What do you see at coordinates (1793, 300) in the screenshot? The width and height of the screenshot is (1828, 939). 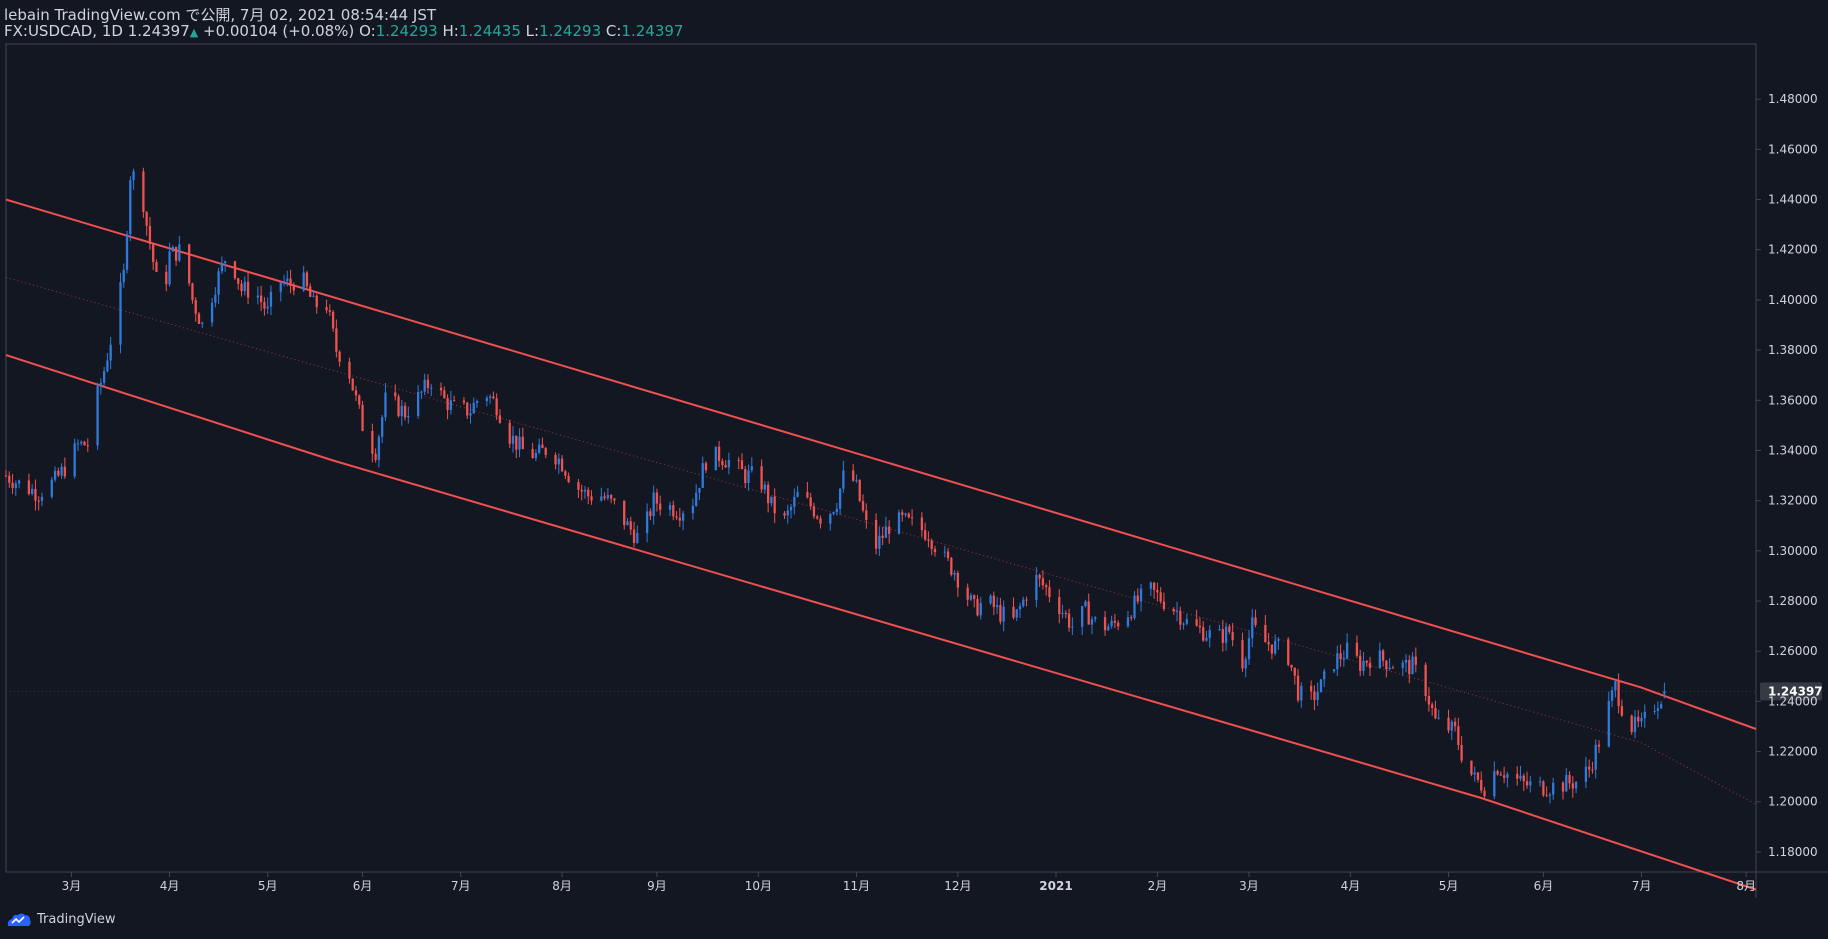 I see `price-tick-label: 1.40000` at bounding box center [1793, 300].